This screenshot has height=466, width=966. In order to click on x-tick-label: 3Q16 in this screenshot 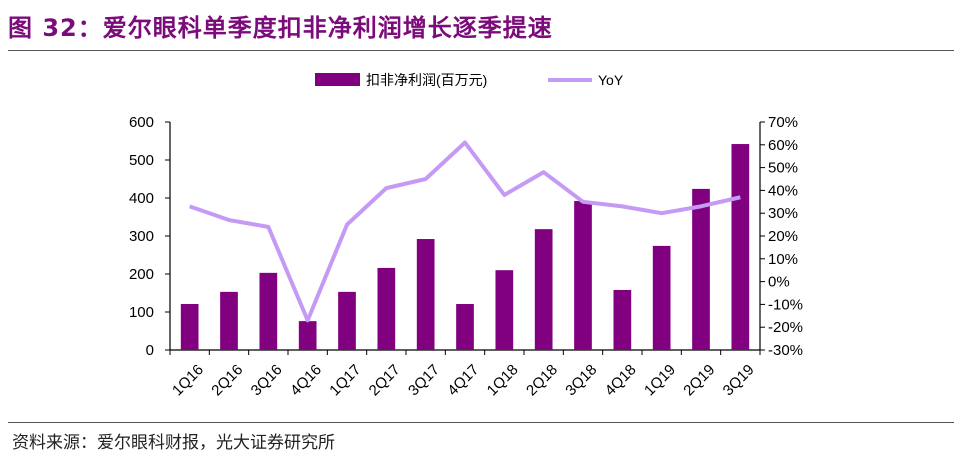, I will do `click(267, 380)`.